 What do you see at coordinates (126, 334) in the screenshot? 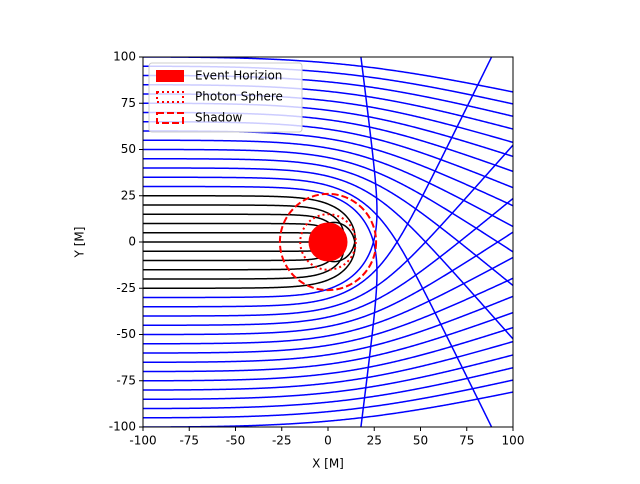
I see `y-tick-label: -50` at bounding box center [126, 334].